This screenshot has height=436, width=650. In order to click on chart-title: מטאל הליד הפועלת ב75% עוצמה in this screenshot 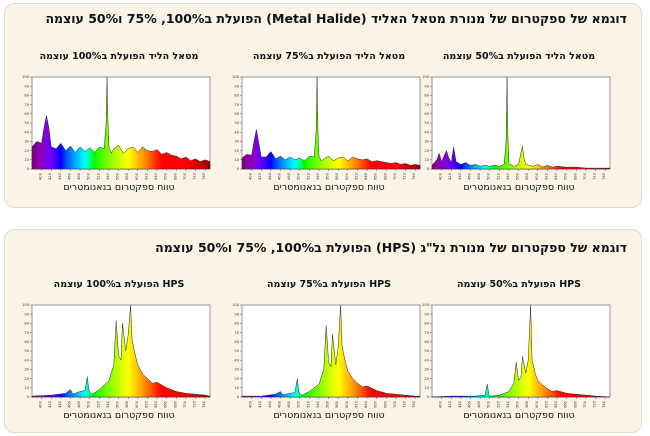, I will do `click(329, 56)`.